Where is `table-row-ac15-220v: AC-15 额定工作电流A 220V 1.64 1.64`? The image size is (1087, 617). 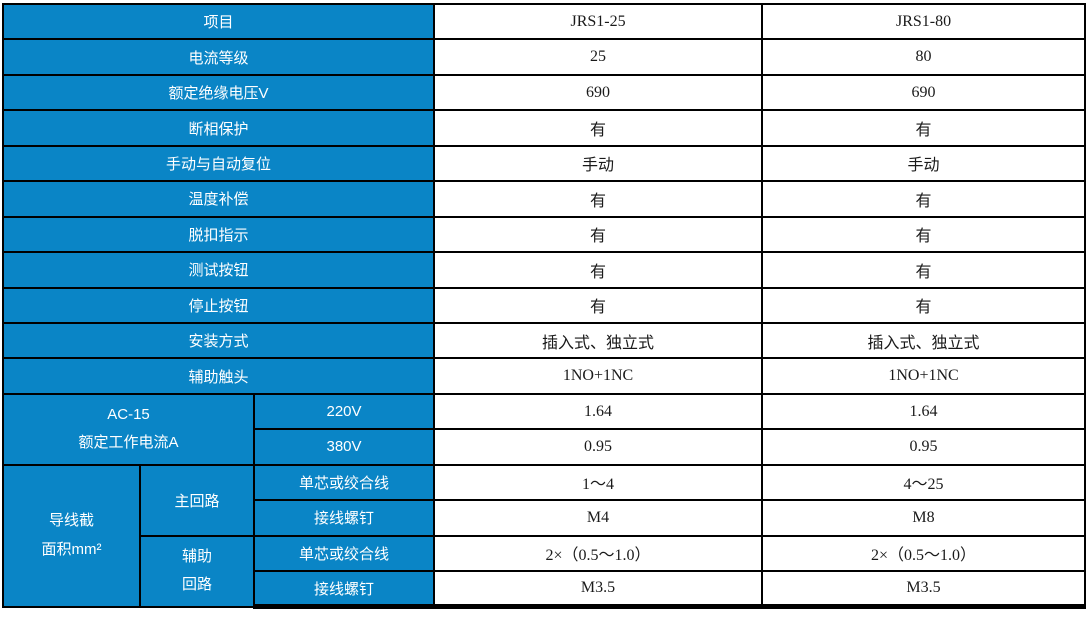
table-row-ac15-220v: AC-15 额定工作电流A 220V 1.64 1.64 is located at coordinates (544, 429).